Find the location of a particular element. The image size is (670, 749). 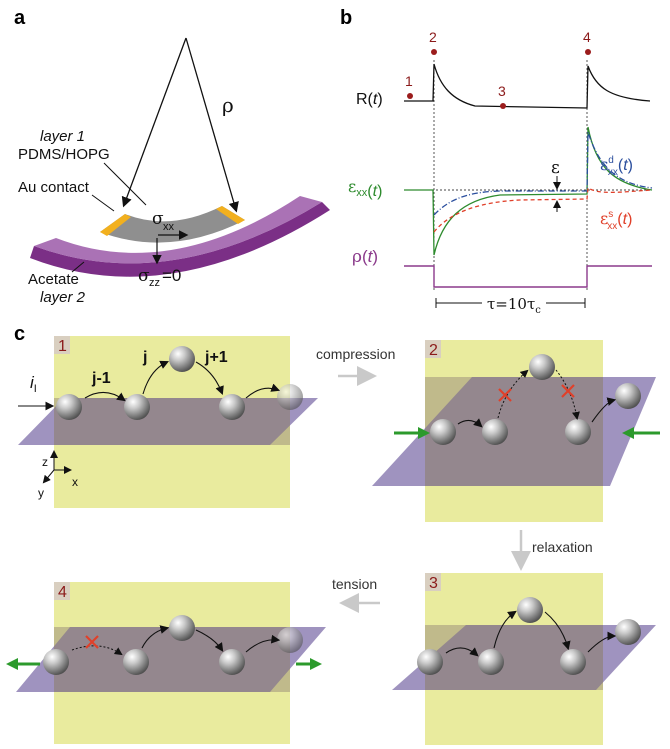

frame-1-atom-top is located at coordinates (182, 359).